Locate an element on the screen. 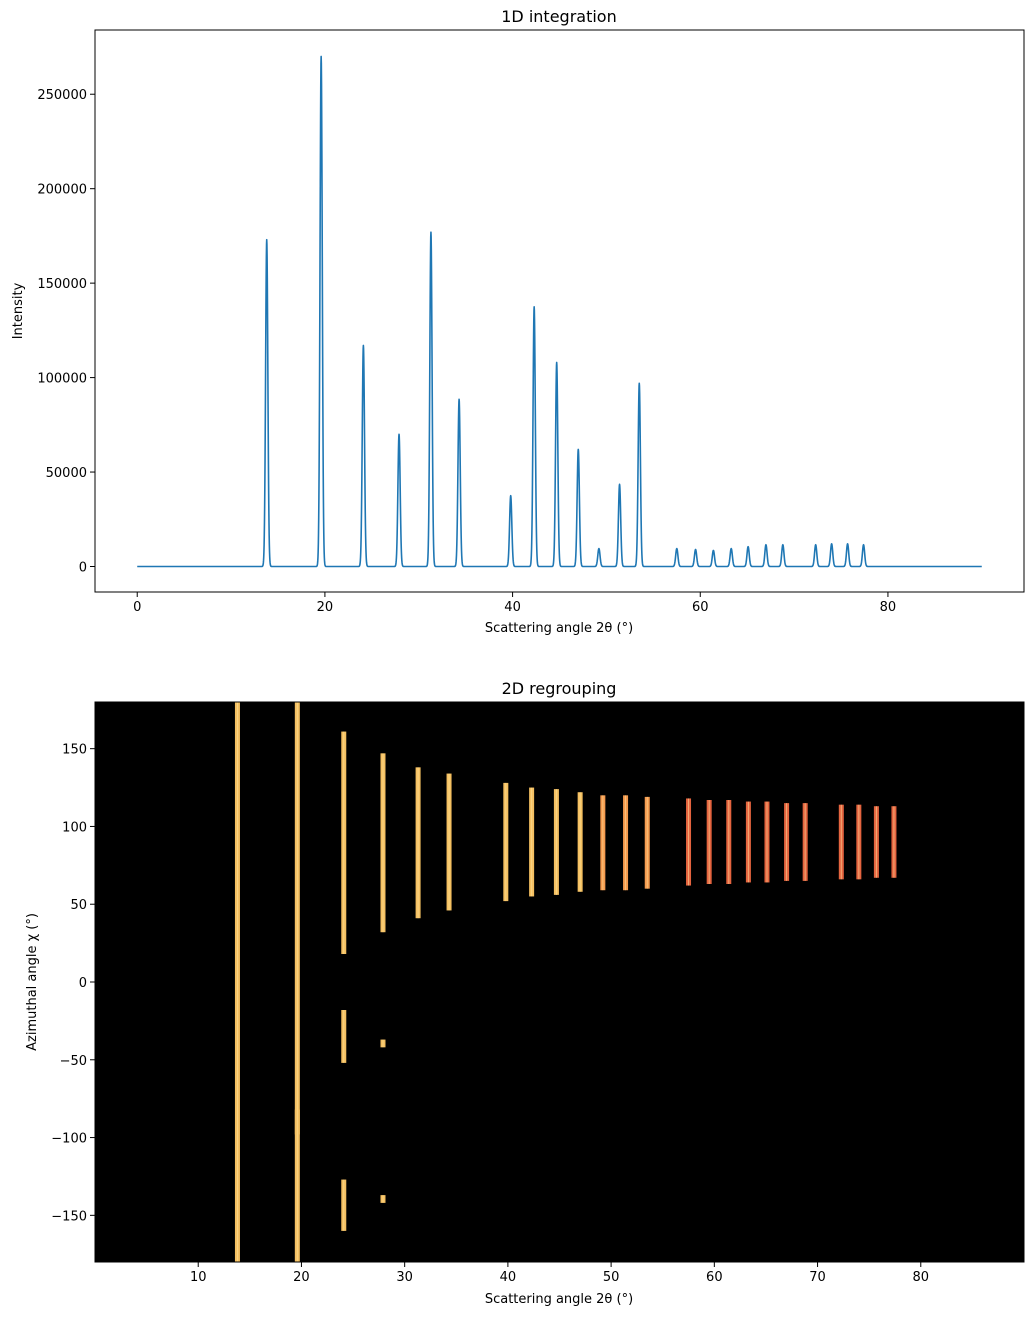 This screenshot has height=1317, width=1033. x-tick-label: 30 is located at coordinates (404, 1277).